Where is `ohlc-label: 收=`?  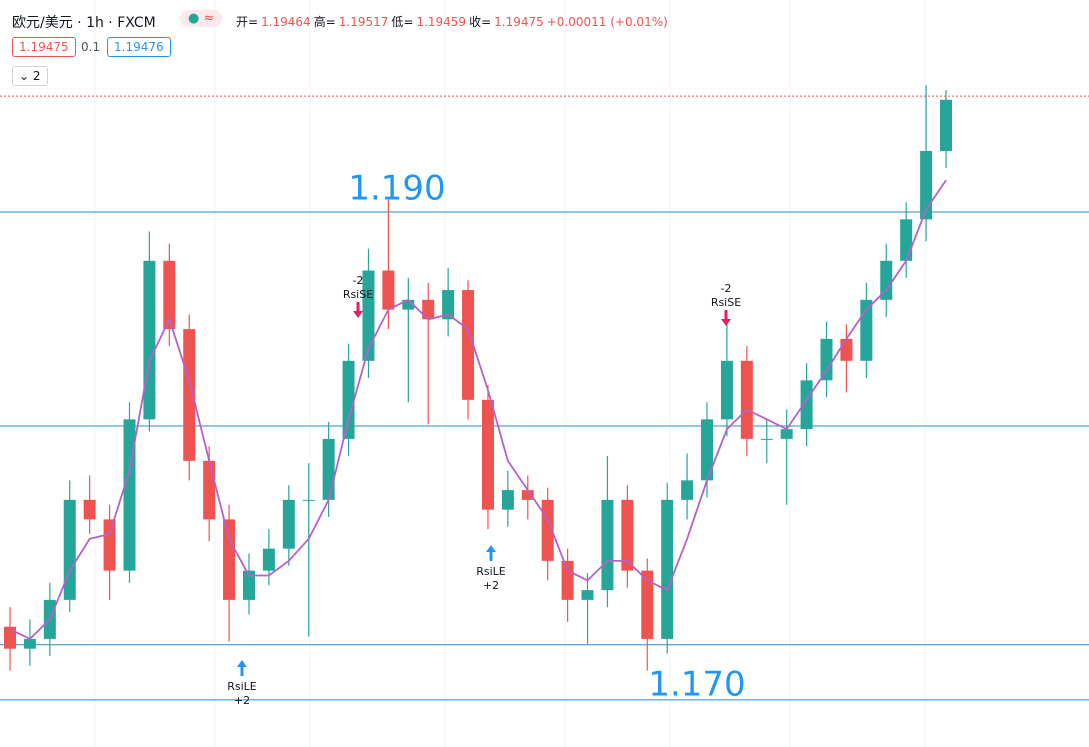 ohlc-label: 收= is located at coordinates (480, 22).